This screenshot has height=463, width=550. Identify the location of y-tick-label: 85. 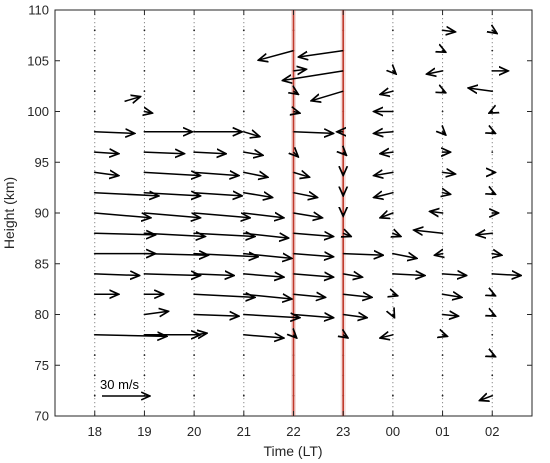
(42, 263).